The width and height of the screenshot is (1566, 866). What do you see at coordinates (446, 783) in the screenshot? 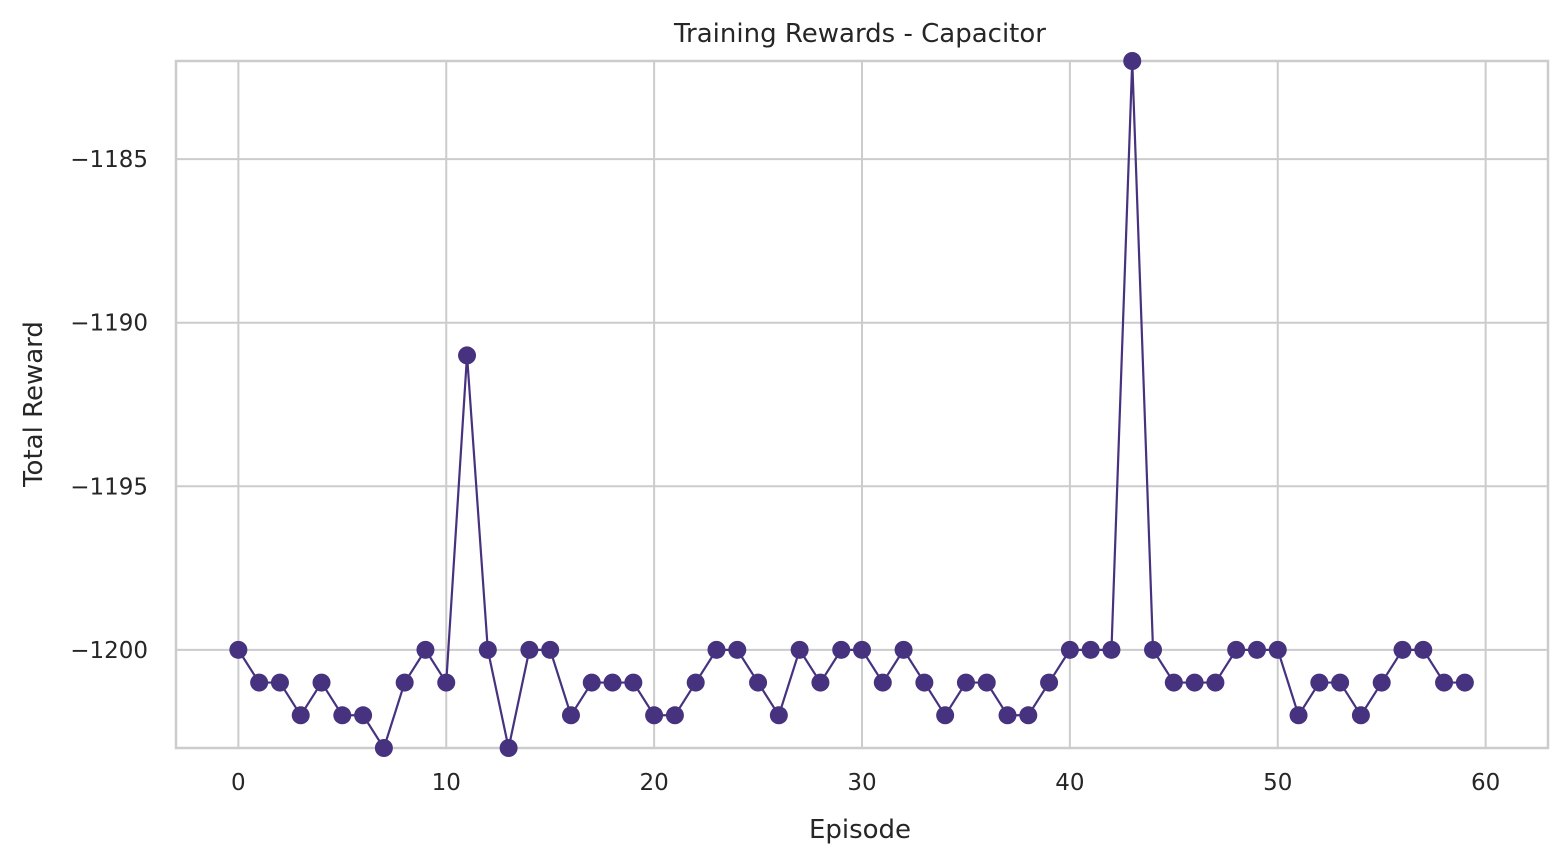
I see `x-tick-label: 10` at bounding box center [446, 783].